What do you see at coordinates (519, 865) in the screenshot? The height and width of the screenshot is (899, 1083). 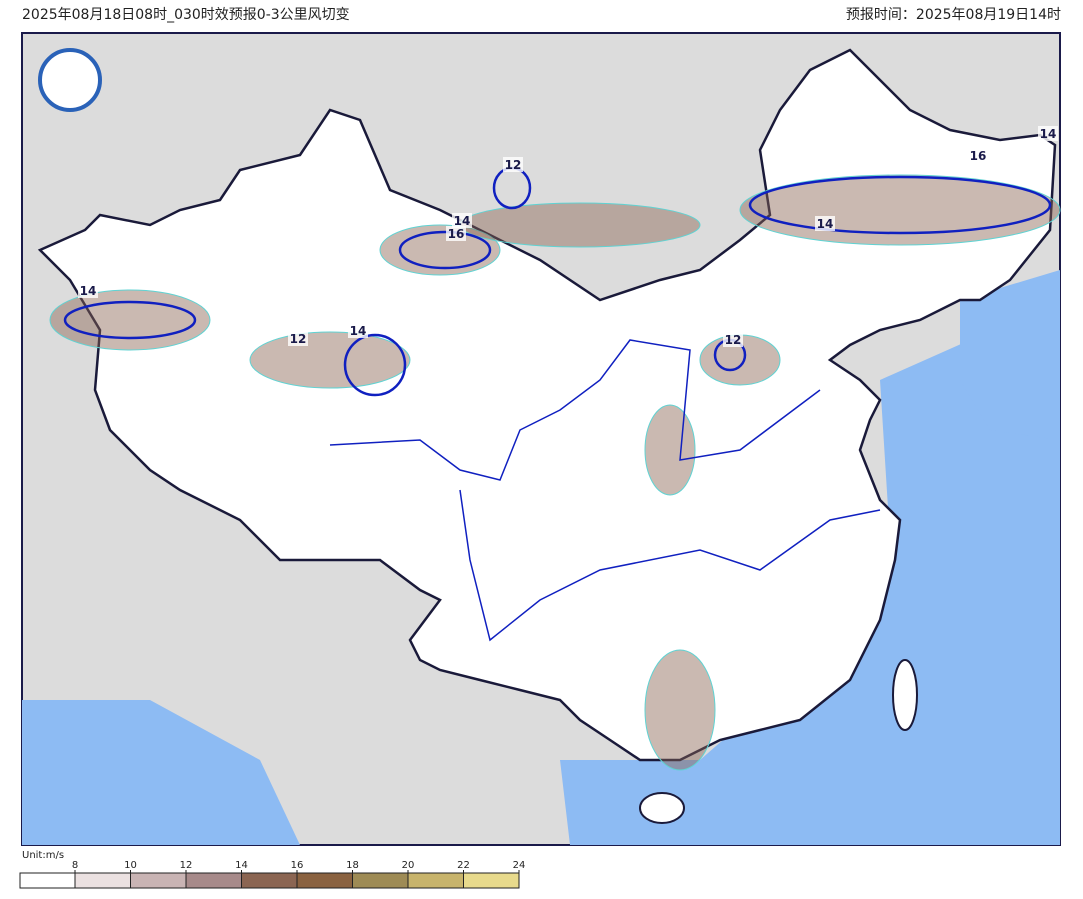 I see `colorbar-tick-label: 24` at bounding box center [519, 865].